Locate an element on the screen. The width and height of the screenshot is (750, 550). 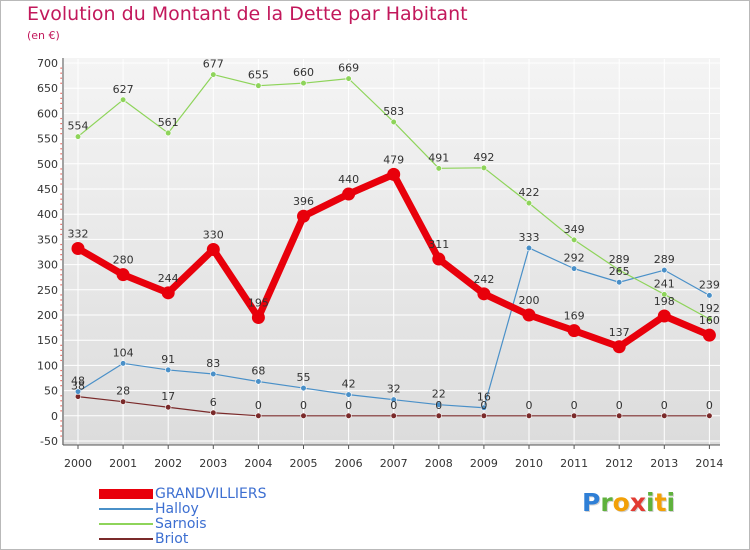
point-briot-2013 is located at coordinates (664, 415).